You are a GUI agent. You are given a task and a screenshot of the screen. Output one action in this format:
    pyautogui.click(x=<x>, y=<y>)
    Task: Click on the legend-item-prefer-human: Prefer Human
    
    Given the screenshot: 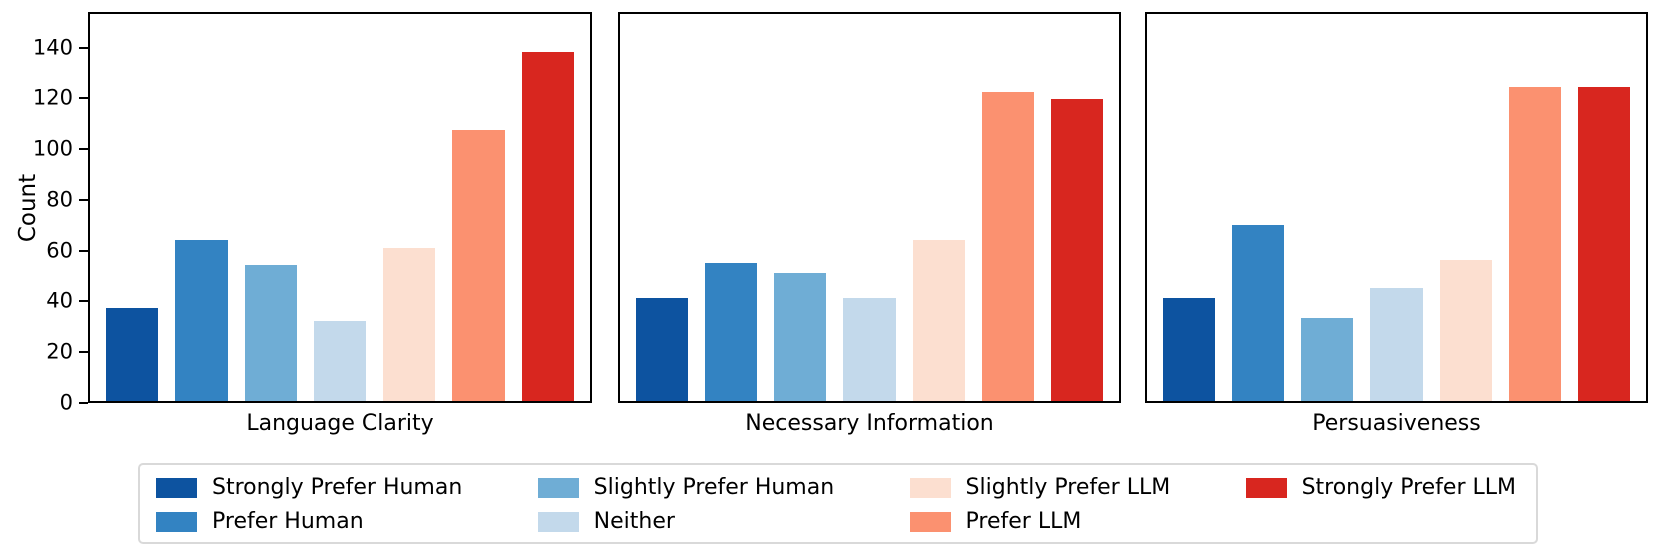 What is the action you would take?
    pyautogui.click(x=309, y=521)
    